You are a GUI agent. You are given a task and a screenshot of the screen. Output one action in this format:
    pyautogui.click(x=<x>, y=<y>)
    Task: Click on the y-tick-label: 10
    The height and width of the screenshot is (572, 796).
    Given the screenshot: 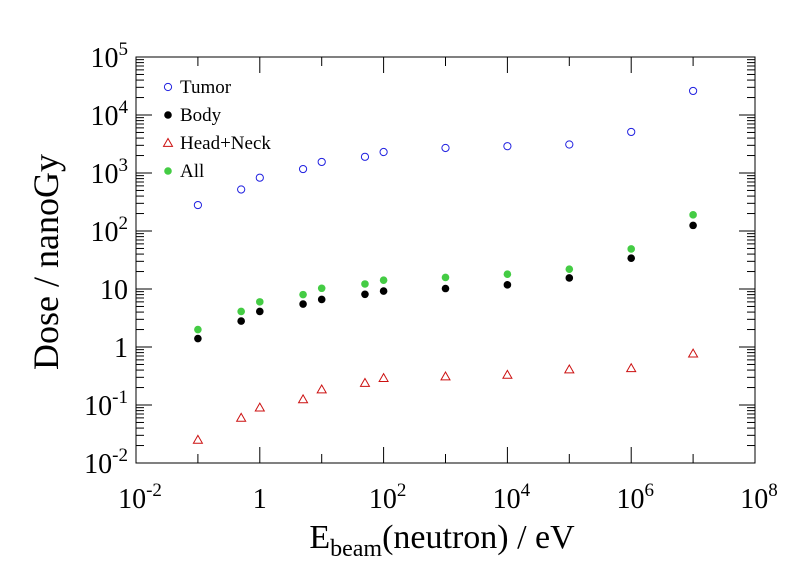 What is the action you would take?
    pyautogui.click(x=114, y=290)
    